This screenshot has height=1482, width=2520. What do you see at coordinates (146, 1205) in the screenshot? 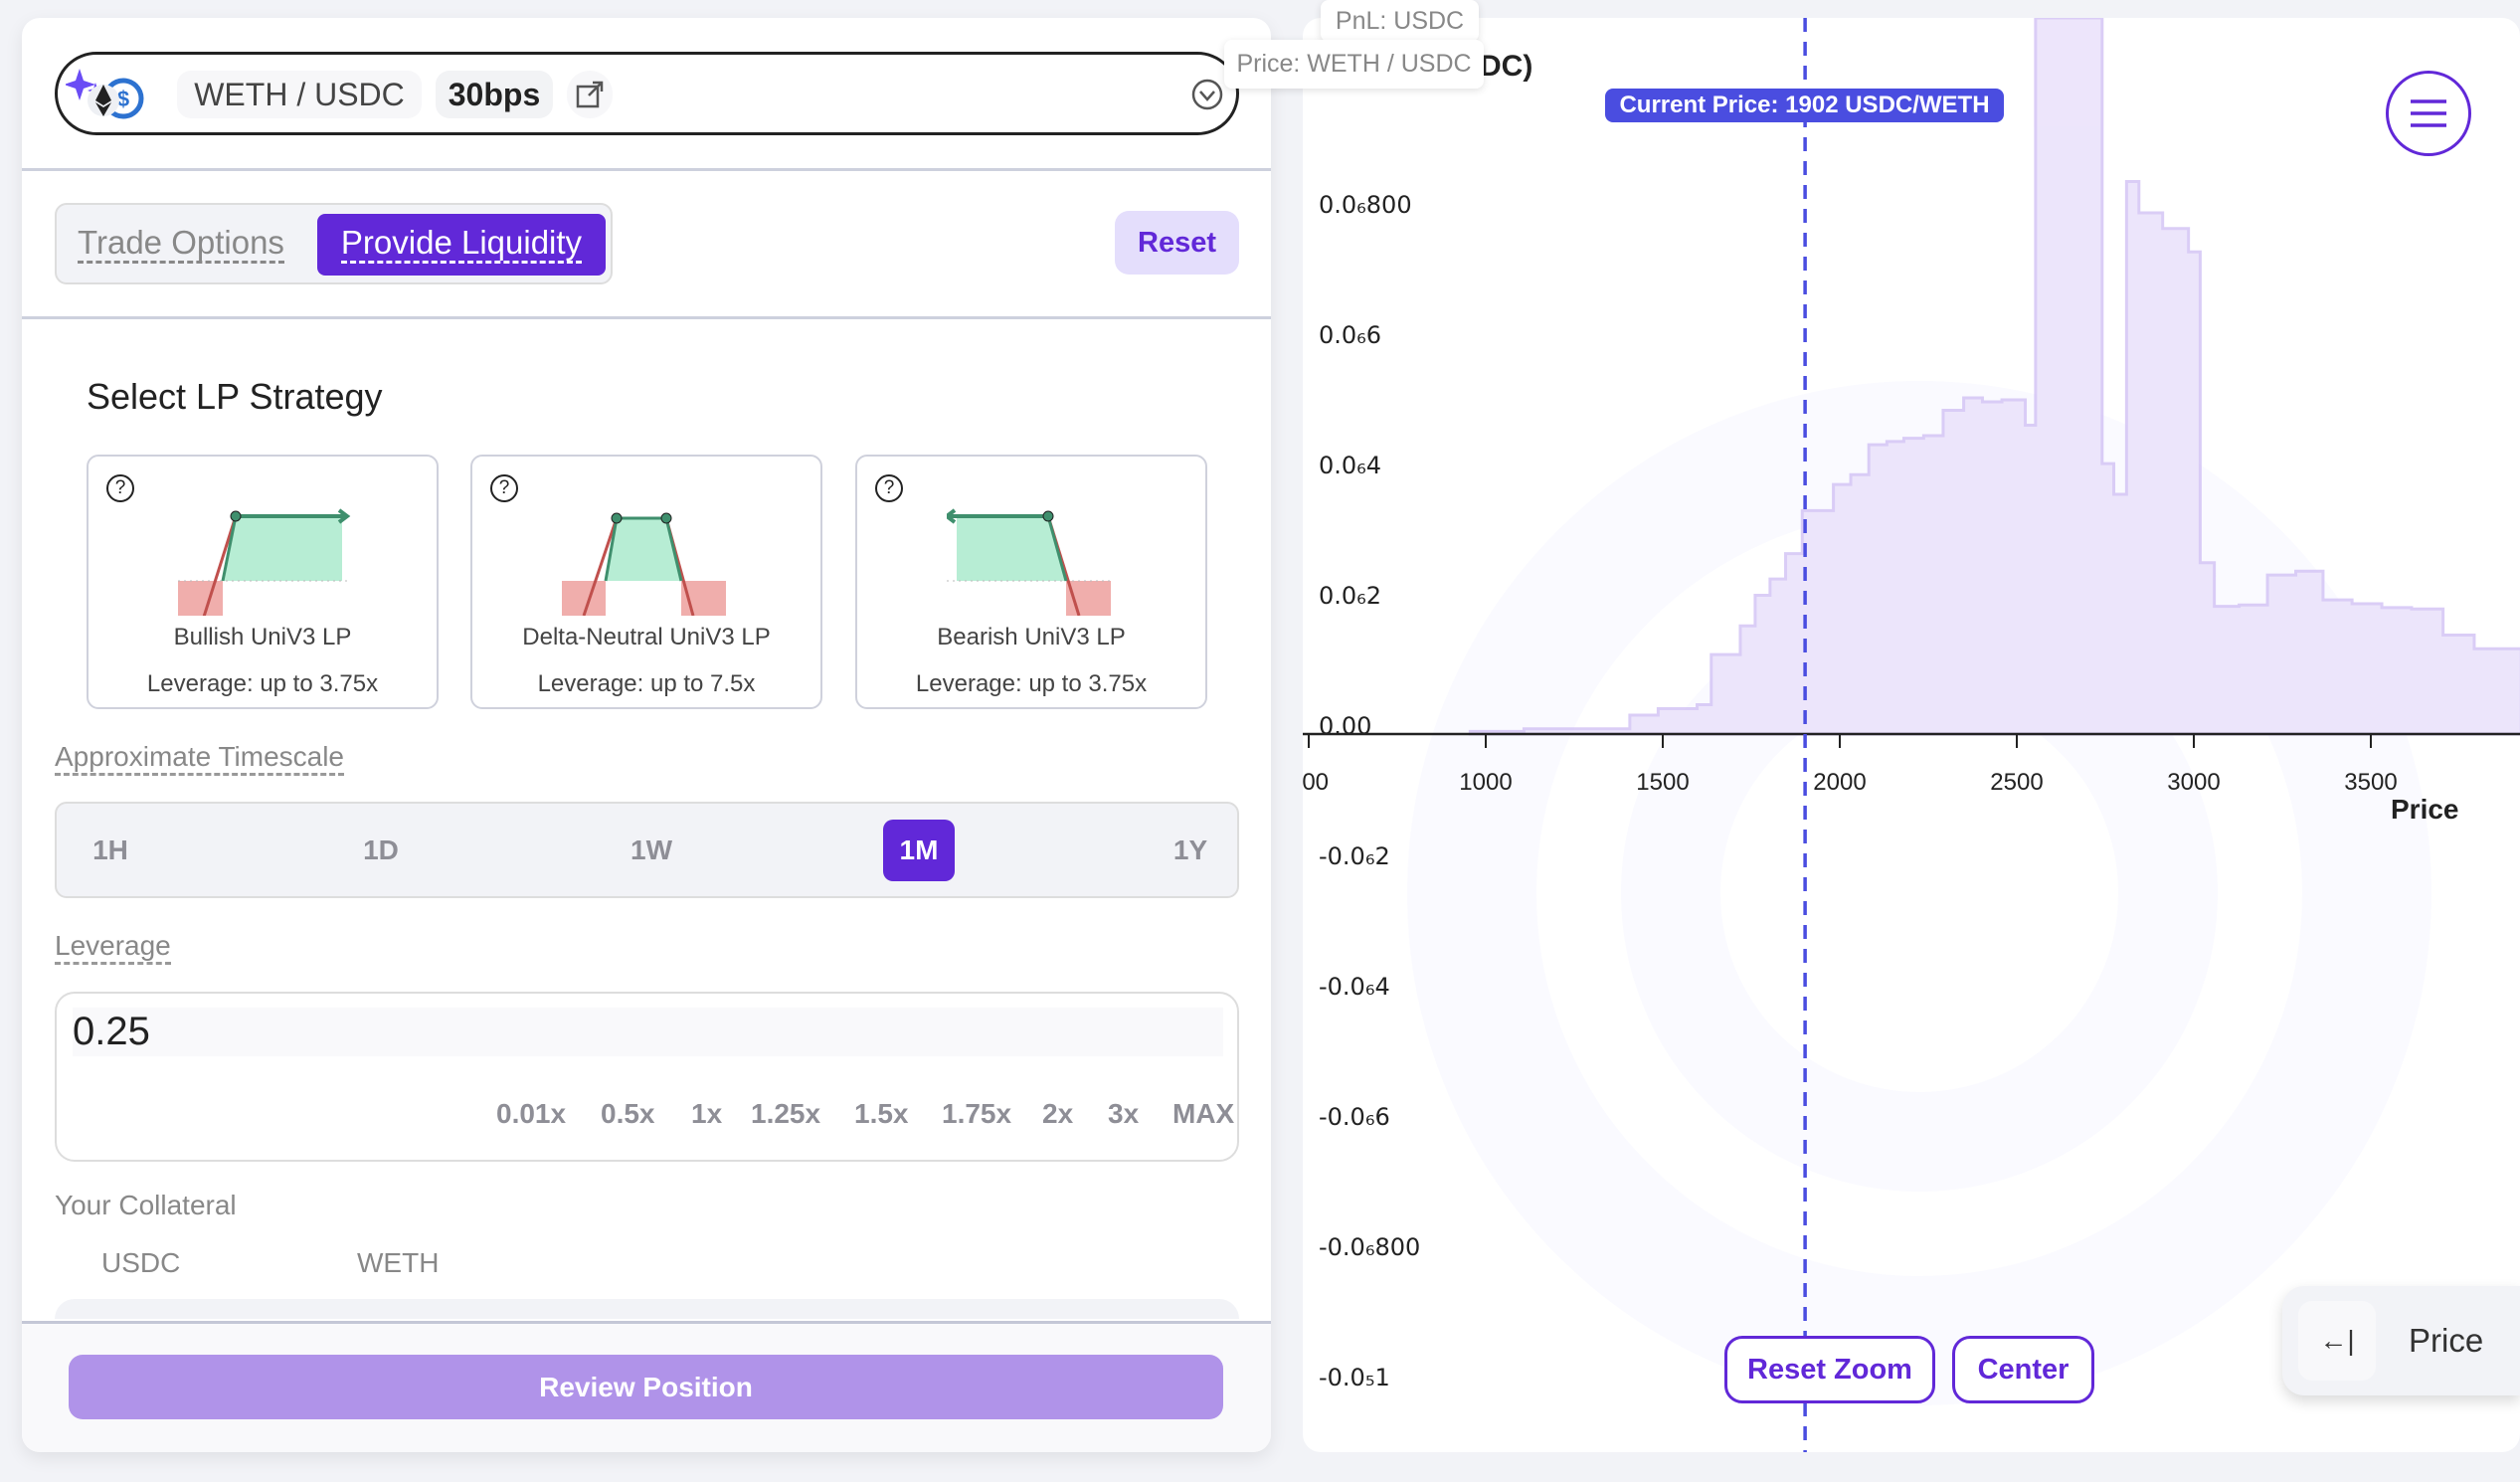
I see `collateral-label: Your Collateral` at bounding box center [146, 1205].